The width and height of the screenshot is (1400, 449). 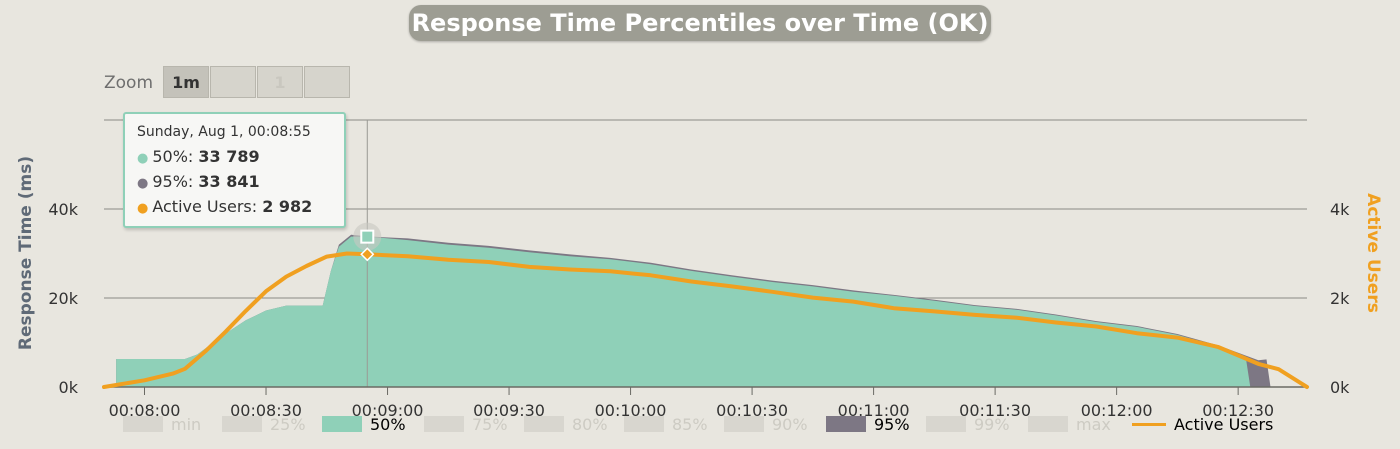 I want to click on x-tick-label: 00:09:00, so click(x=388, y=410).